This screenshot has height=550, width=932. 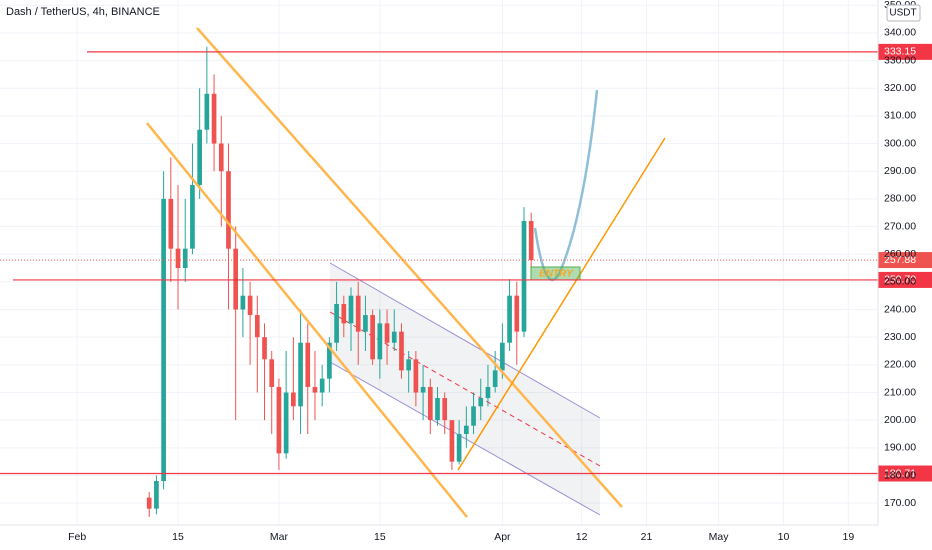 I want to click on y-tick-label: 210.00, so click(x=900, y=392).